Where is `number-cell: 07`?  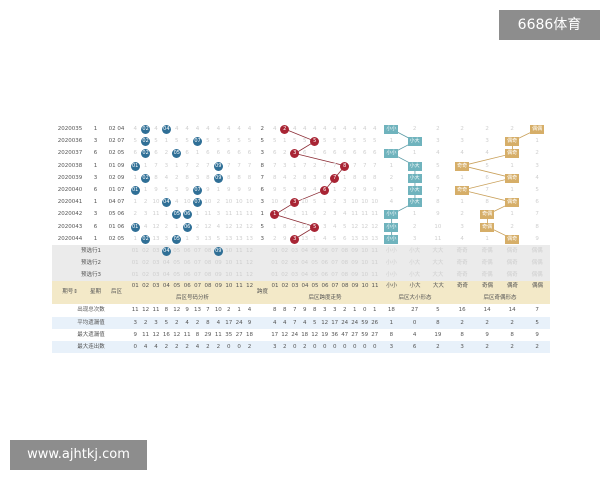
number-cell: 07 is located at coordinates (197, 141).